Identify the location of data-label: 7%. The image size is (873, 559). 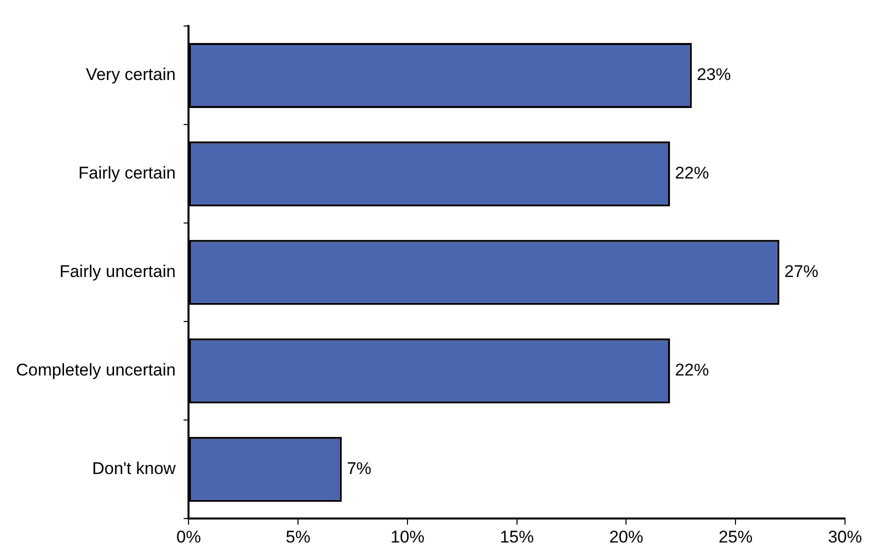
(359, 468).